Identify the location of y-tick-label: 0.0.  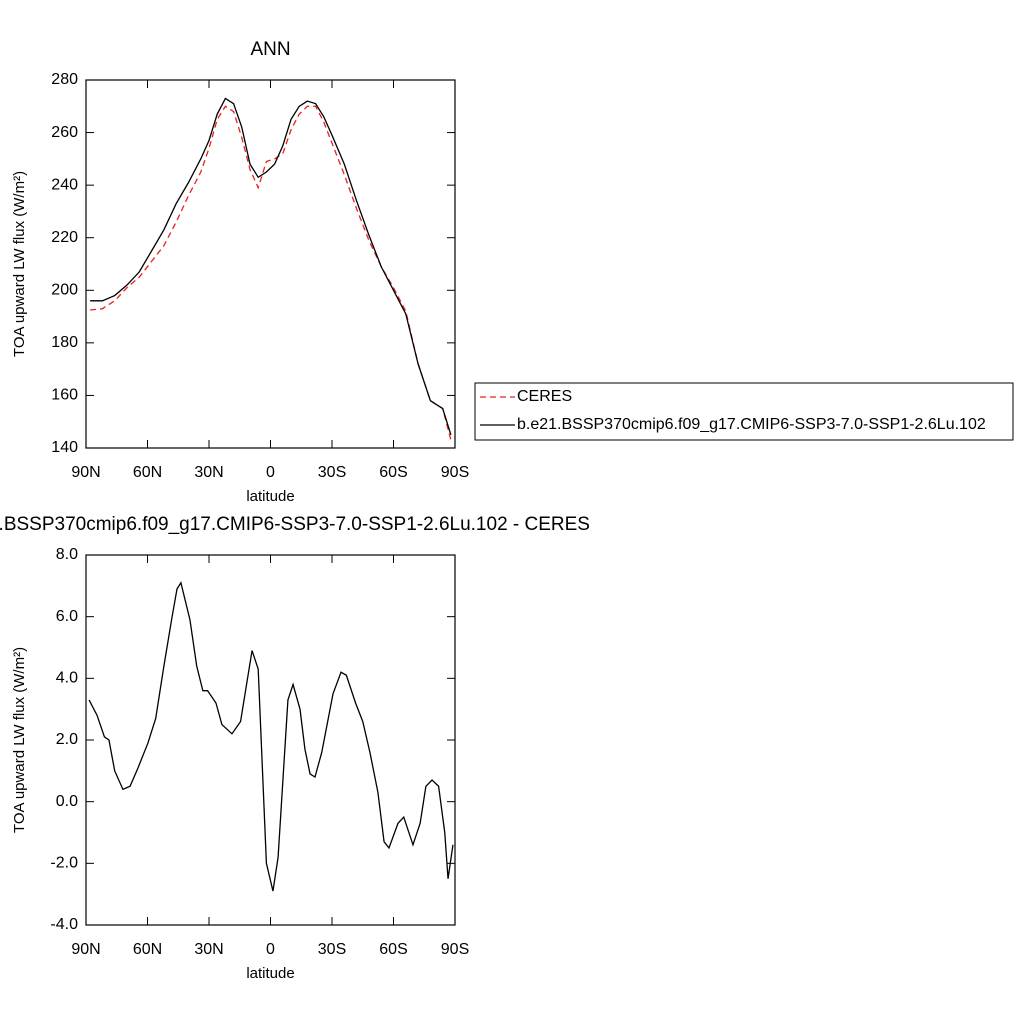
(67, 801).